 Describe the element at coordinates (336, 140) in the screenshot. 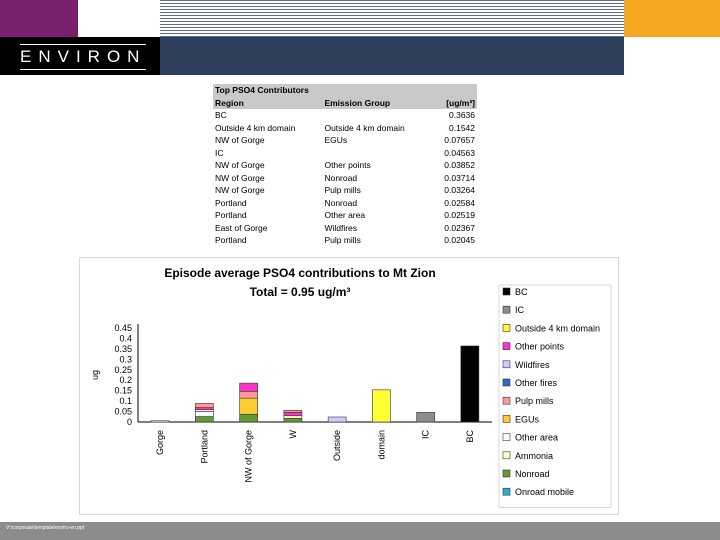

I see `cell-emission-group: EGUs` at that location.